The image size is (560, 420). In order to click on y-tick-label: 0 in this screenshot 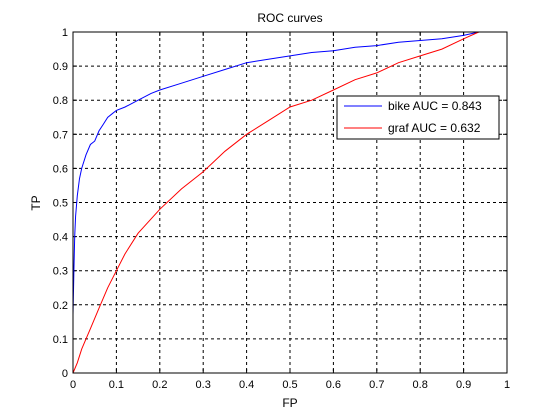, I will do `click(65, 374)`.